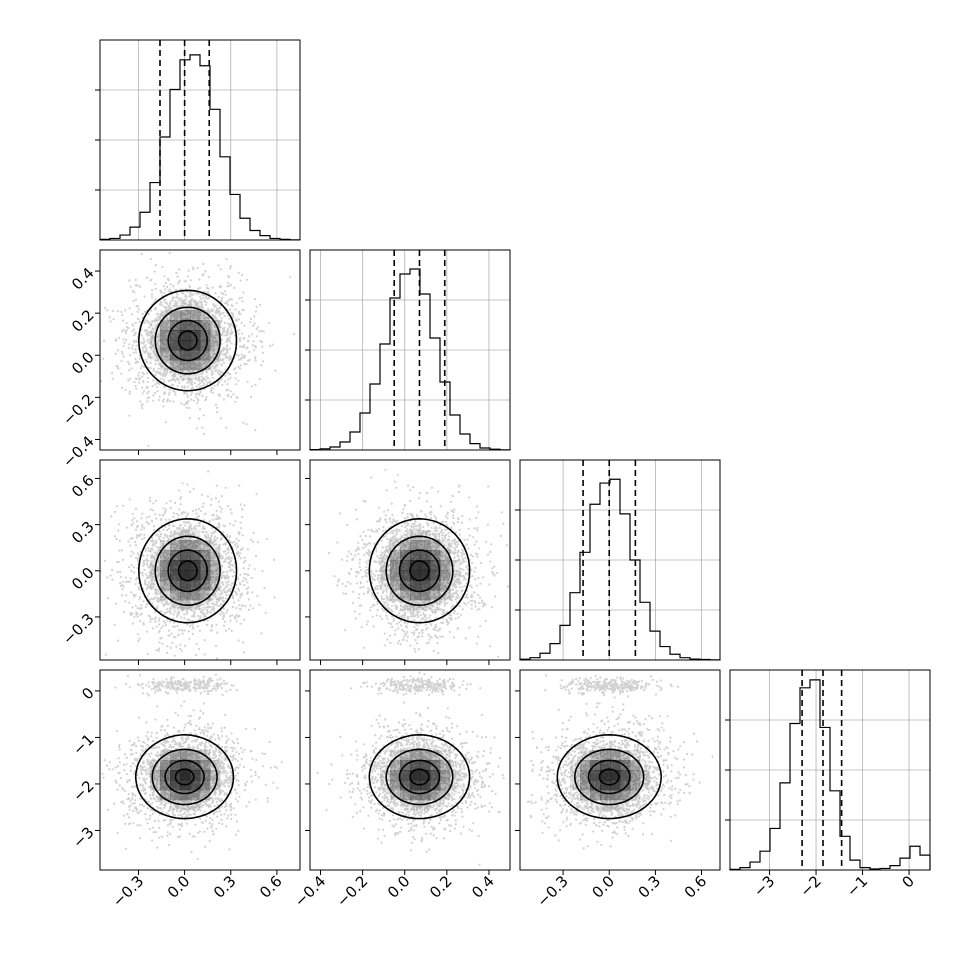 Image resolution: width=970 pixels, height=970 pixels. What do you see at coordinates (83, 579) in the screenshot?
I see `y-tick-label: 0.0` at bounding box center [83, 579].